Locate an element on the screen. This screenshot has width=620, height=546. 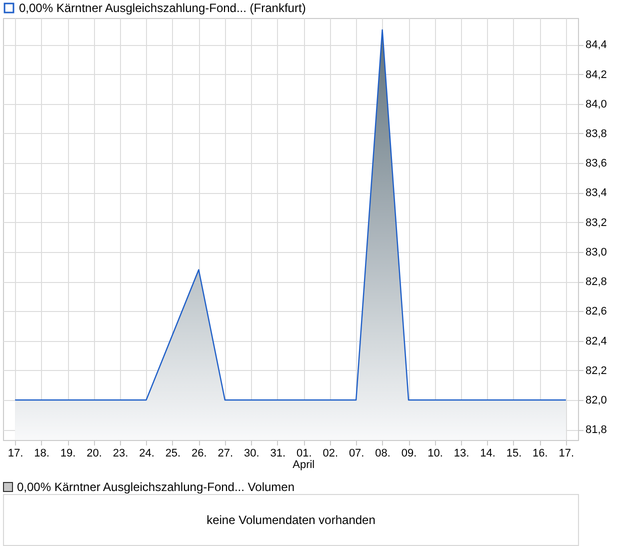
x-tick-label: 13. is located at coordinates (462, 454).